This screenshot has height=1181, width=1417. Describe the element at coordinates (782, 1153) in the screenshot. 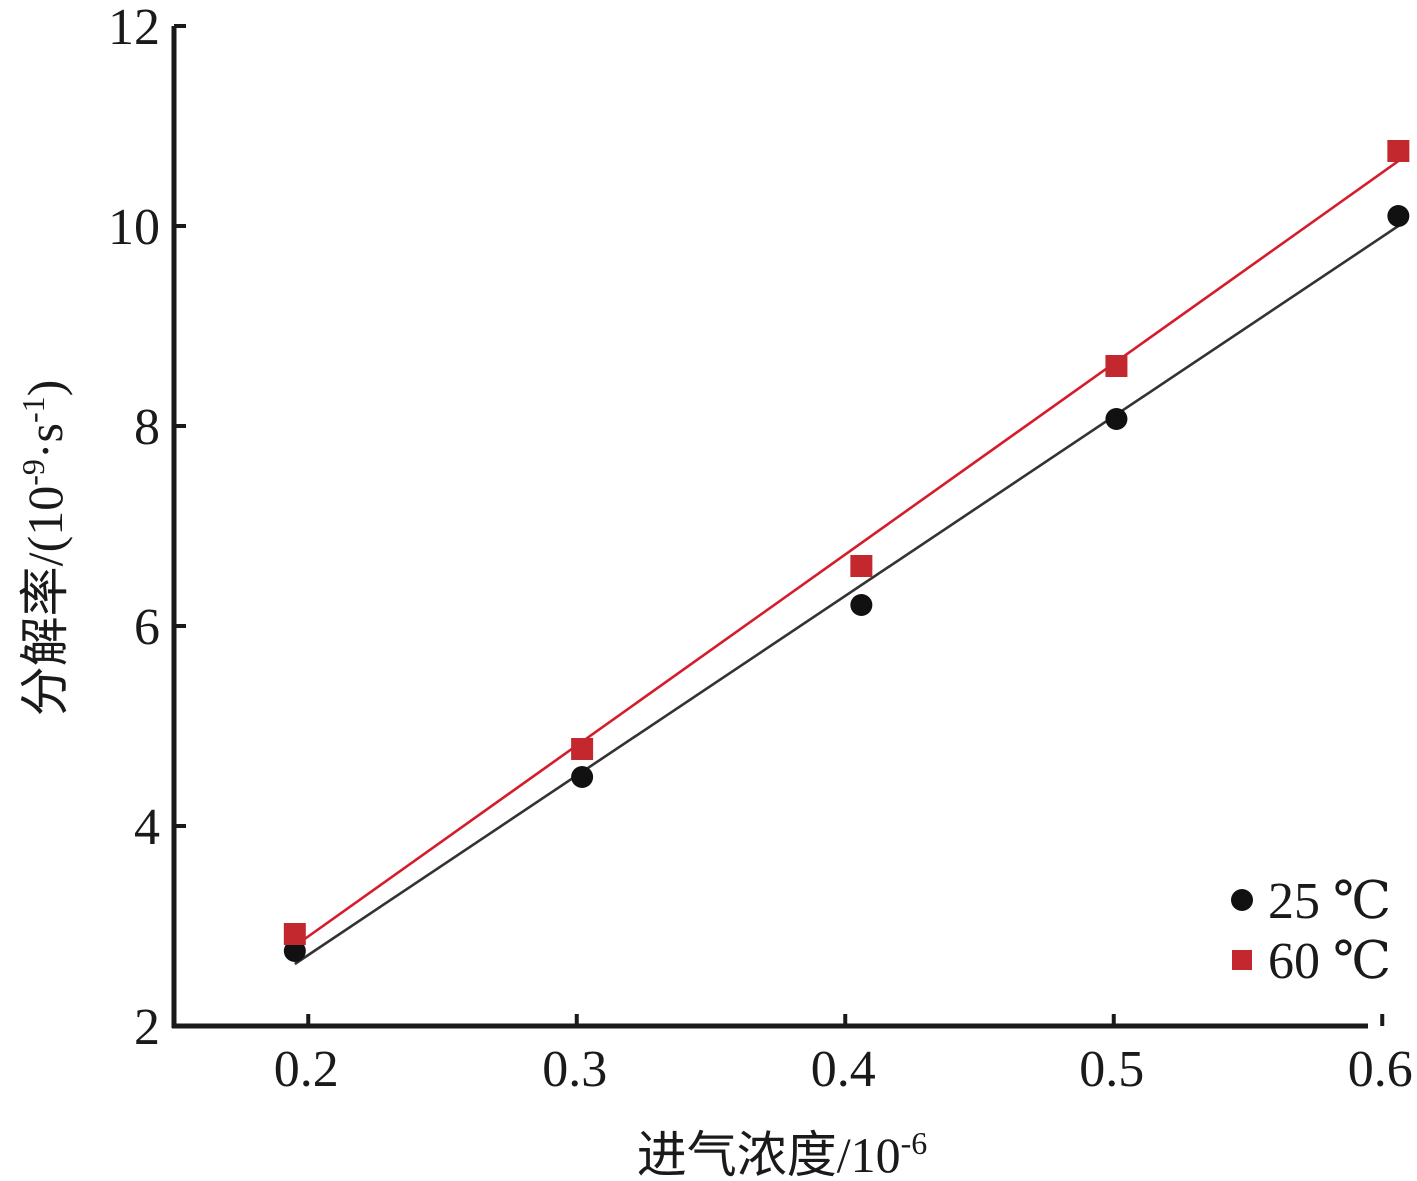

I see `x-axis-title: 进气浓度/10-6` at that location.